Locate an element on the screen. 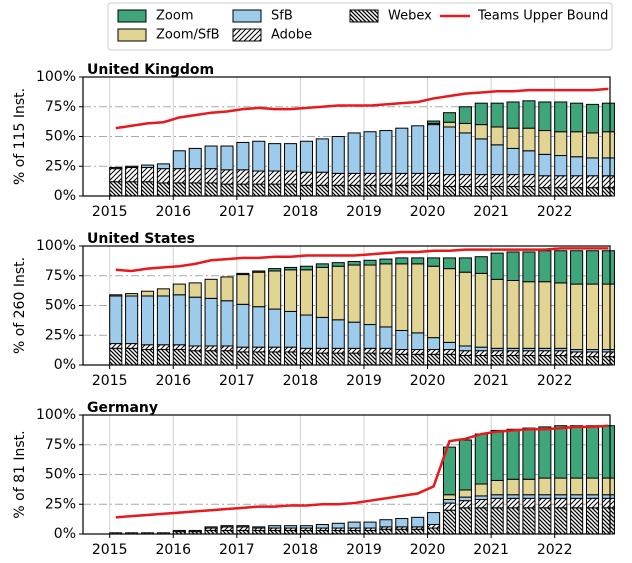  legend-label: Zoom/SfB is located at coordinates (188, 35).